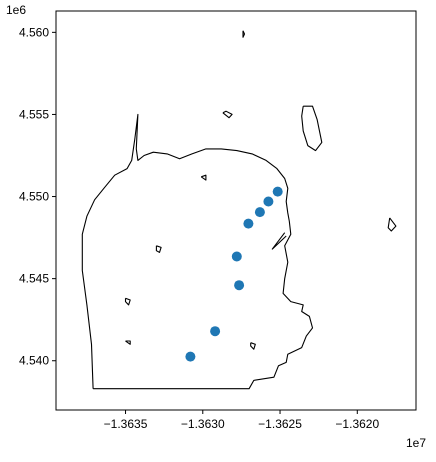 The height and width of the screenshot is (462, 436). I want to click on x-tick-label: −1.3630, so click(203, 424).